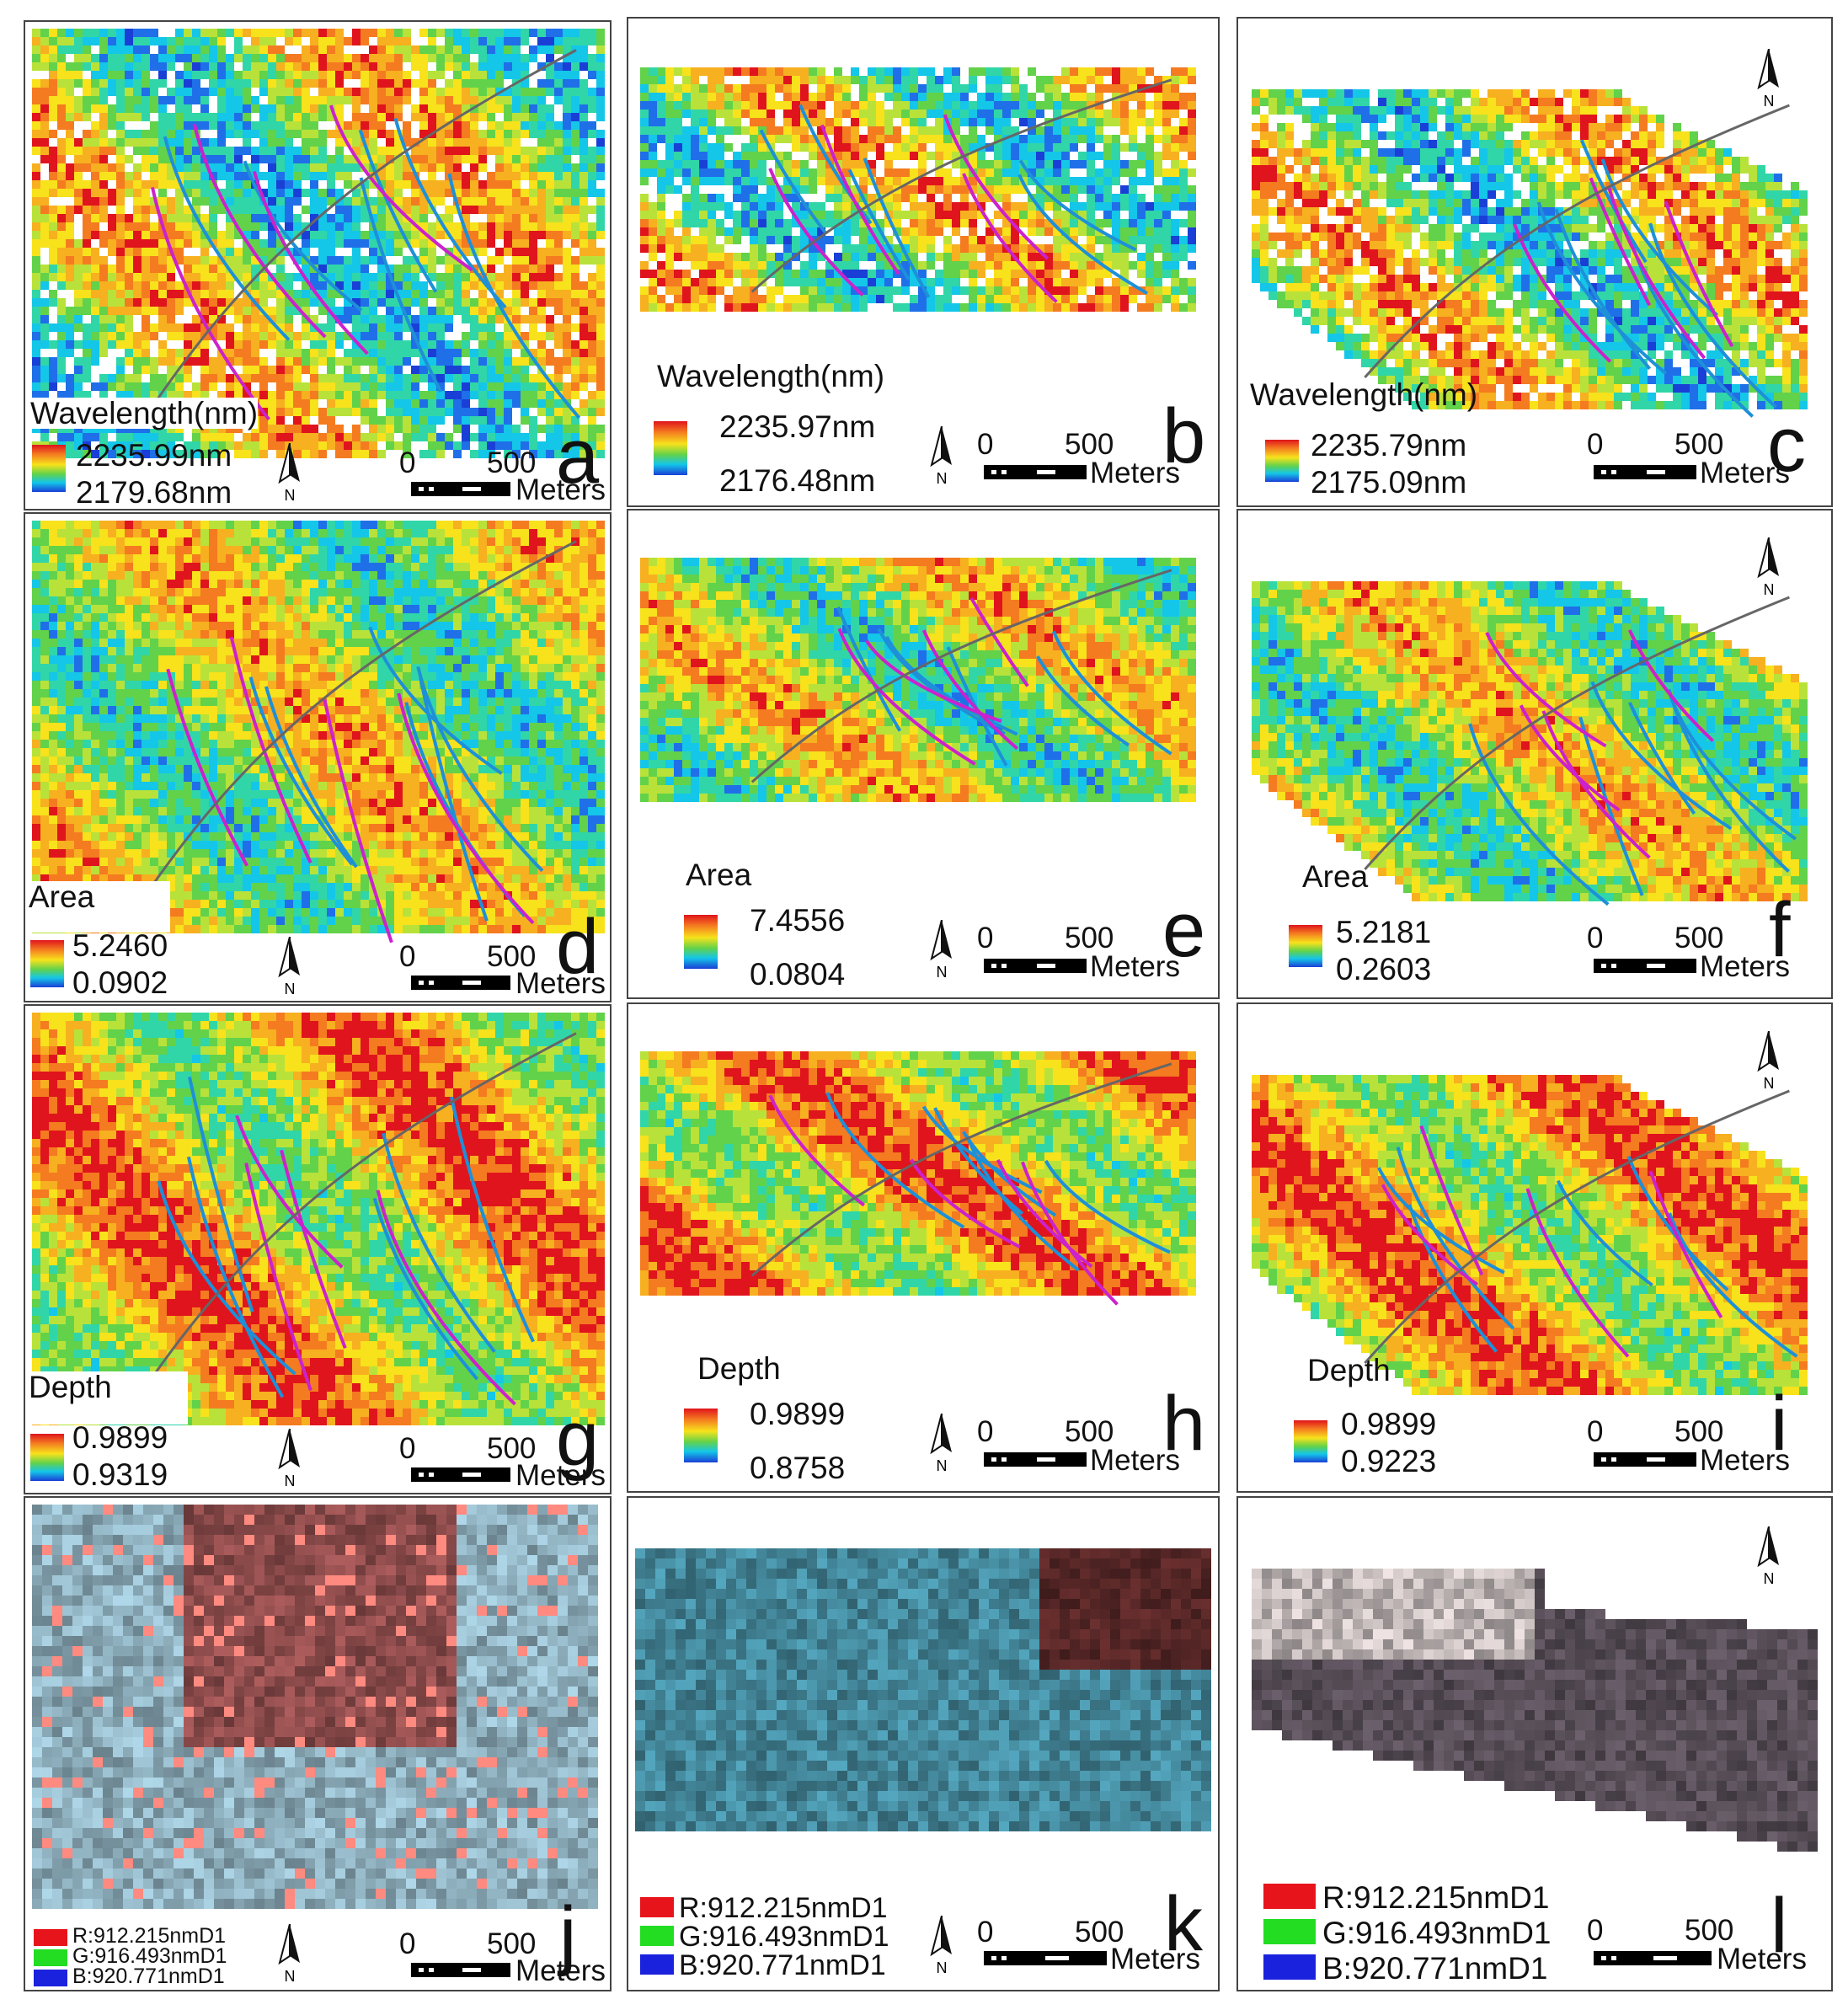 This screenshot has width=1848, height=2010. What do you see at coordinates (318, 1249) in the screenshot?
I see `panel-g: Depth 0.9899 0.9319 N 0 500 Meters g` at bounding box center [318, 1249].